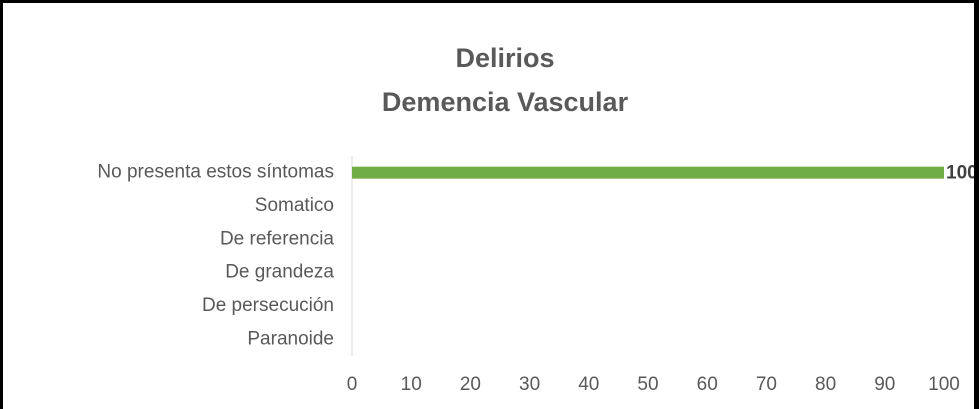  I want to click on y-tick-label: De grandeza, so click(279, 272).